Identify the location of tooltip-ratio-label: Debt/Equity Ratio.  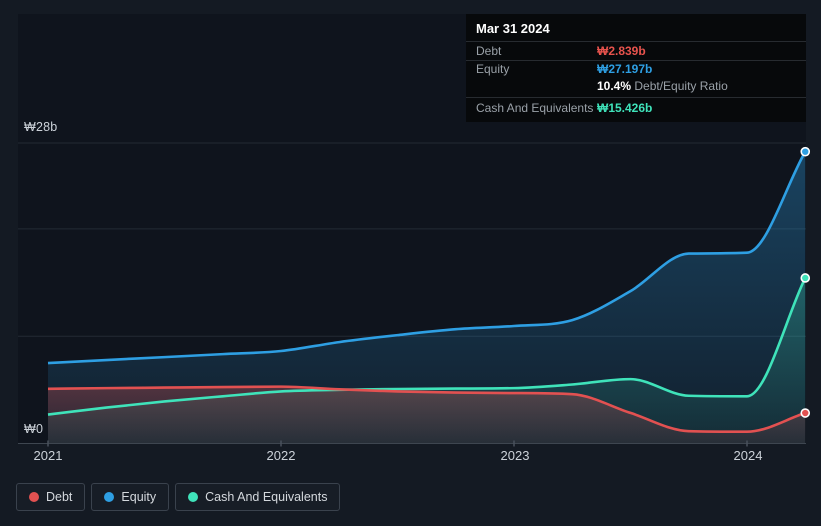
(681, 86).